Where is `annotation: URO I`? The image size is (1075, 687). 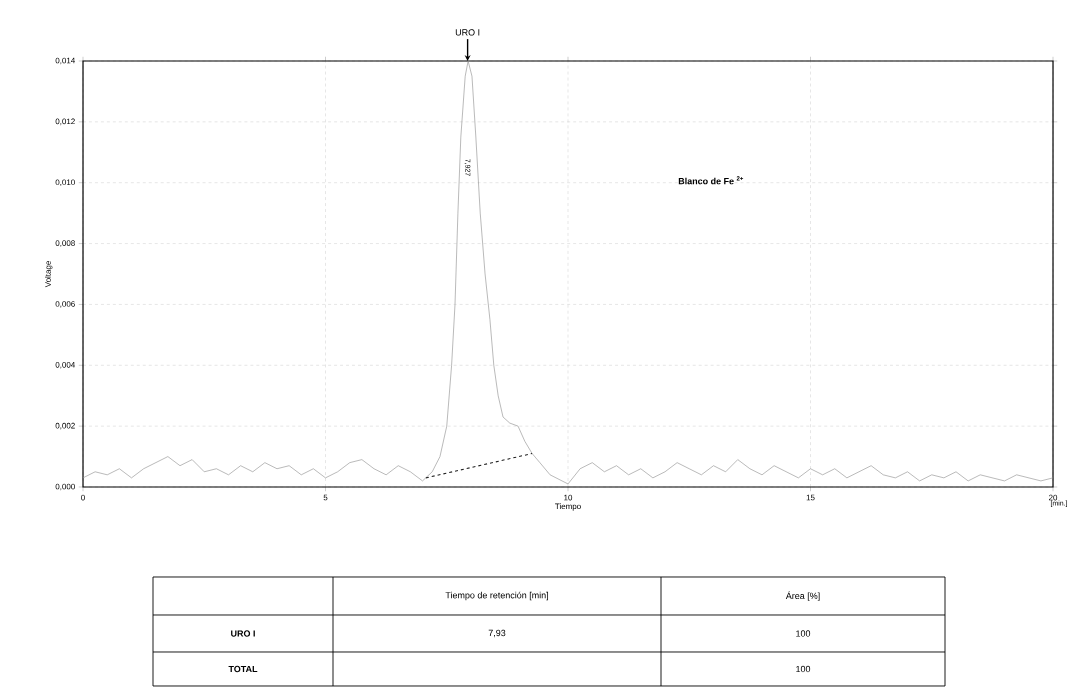 annotation: URO I is located at coordinates (467, 32).